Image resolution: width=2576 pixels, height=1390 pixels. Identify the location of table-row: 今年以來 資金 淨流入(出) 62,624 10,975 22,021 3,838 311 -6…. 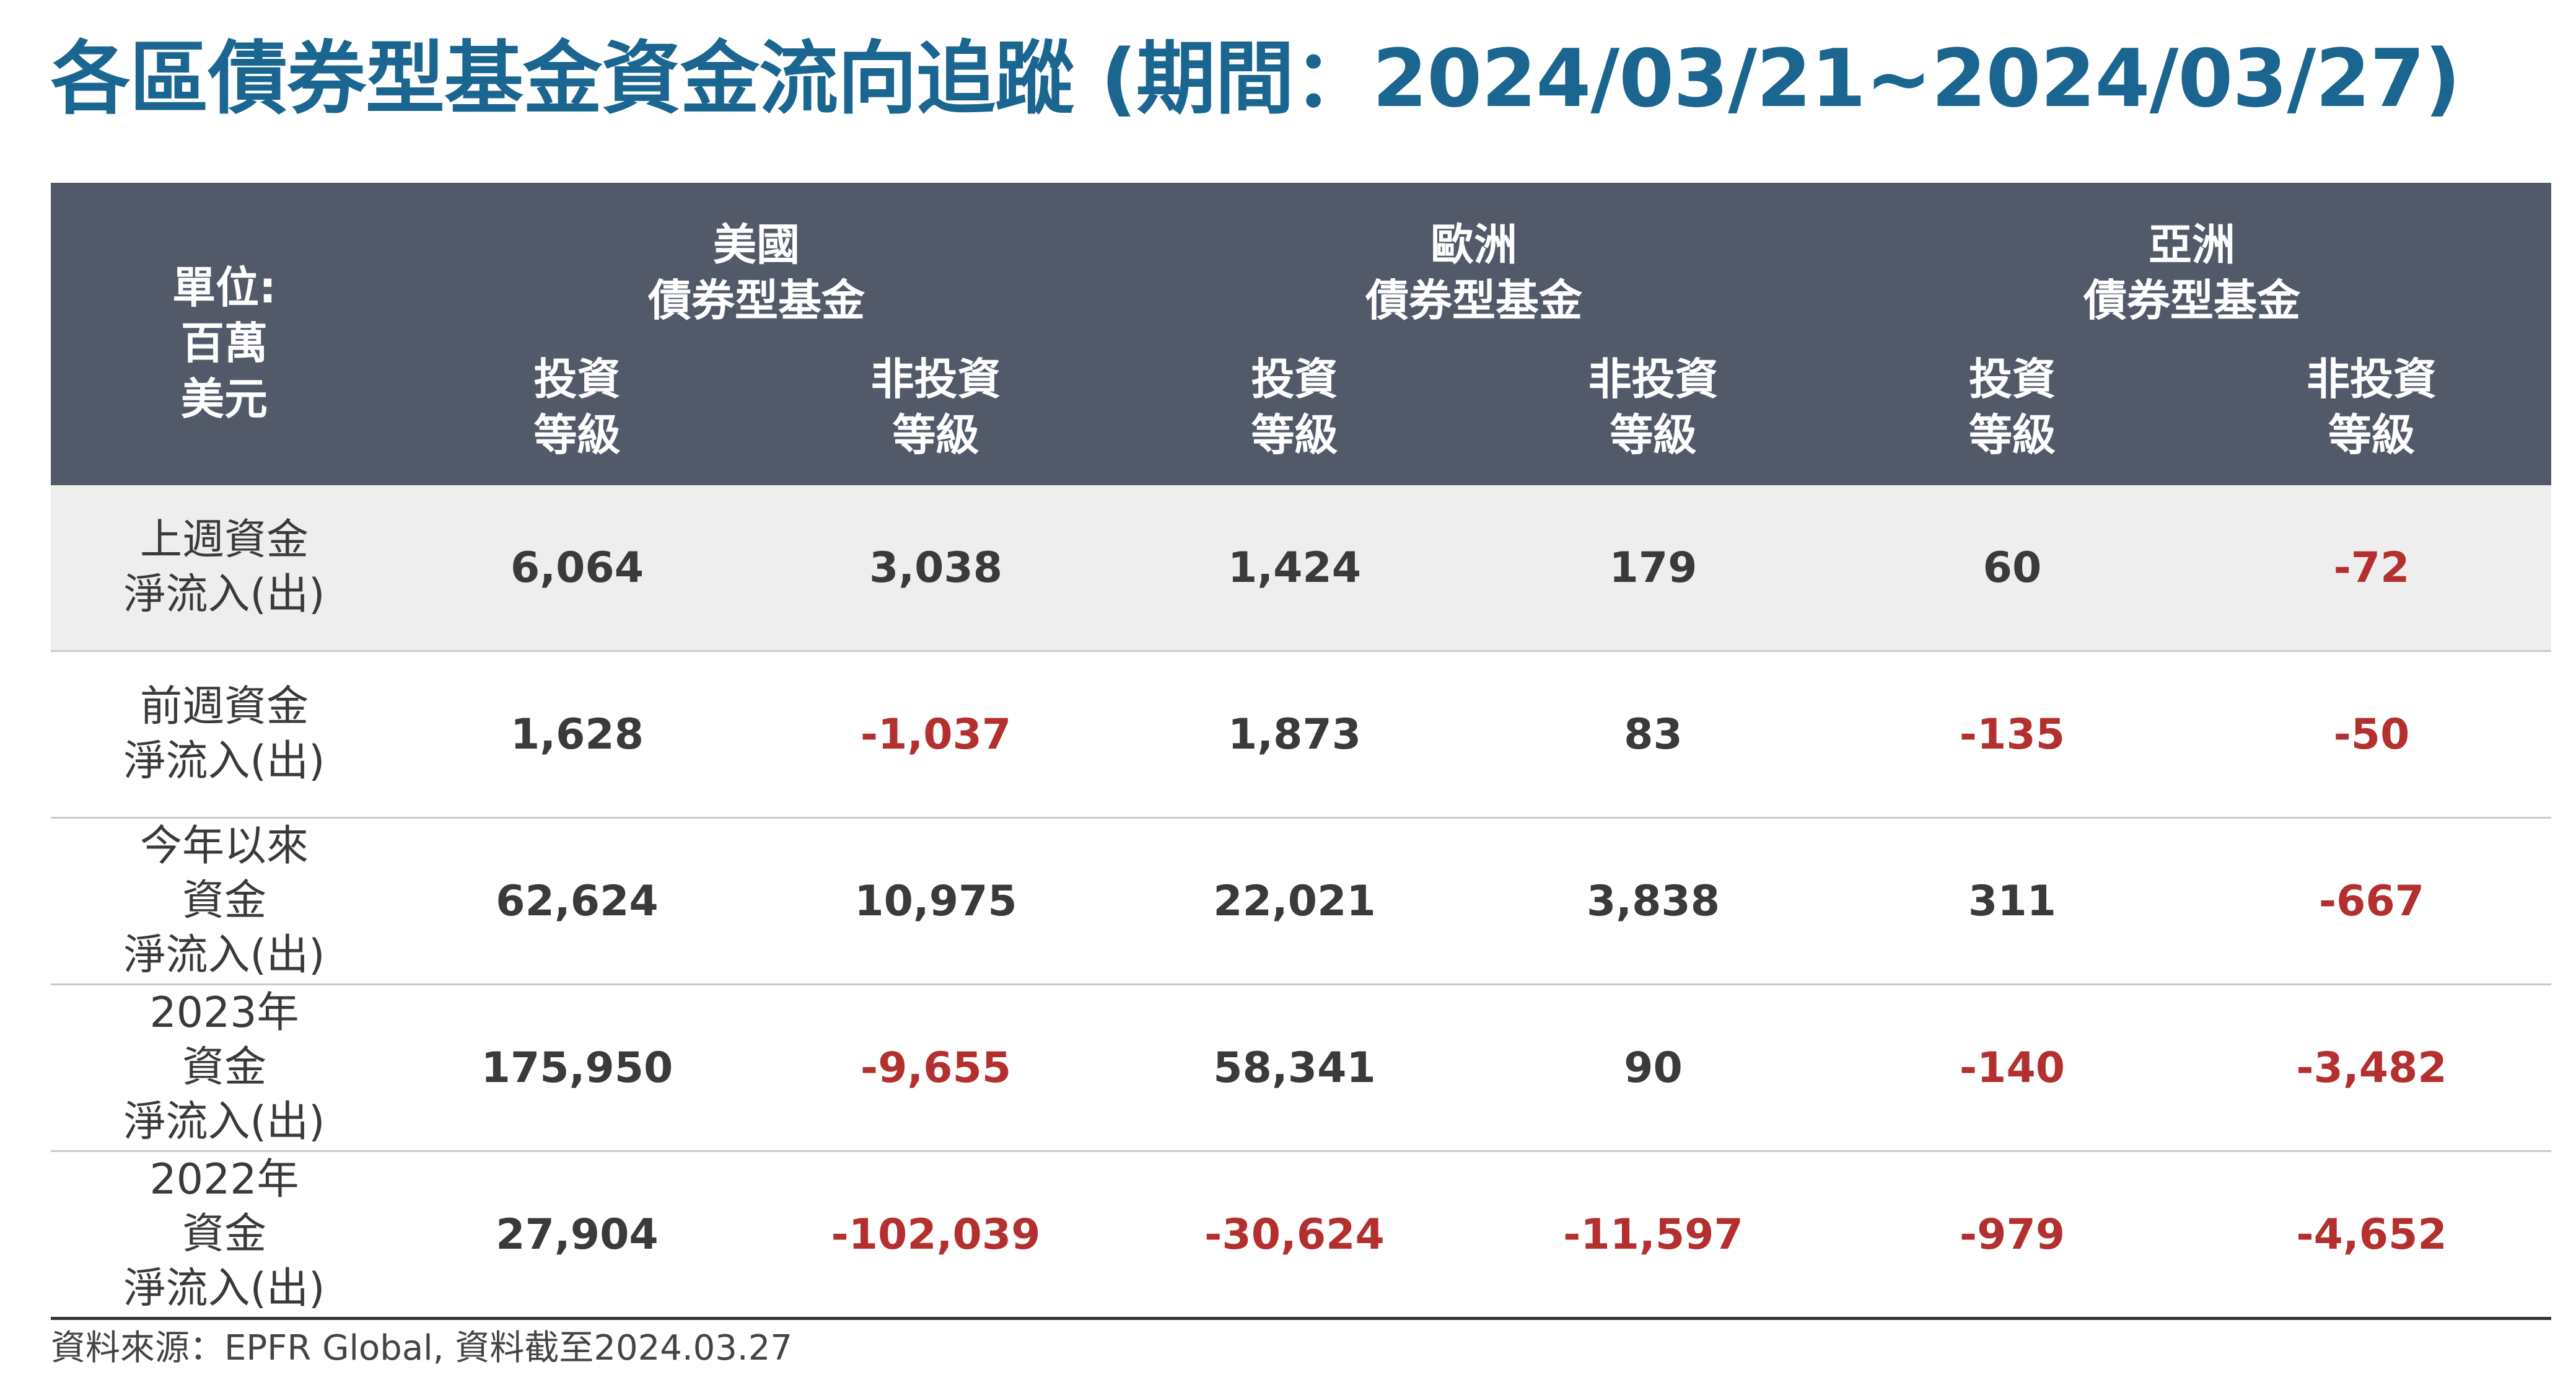
(1301, 901).